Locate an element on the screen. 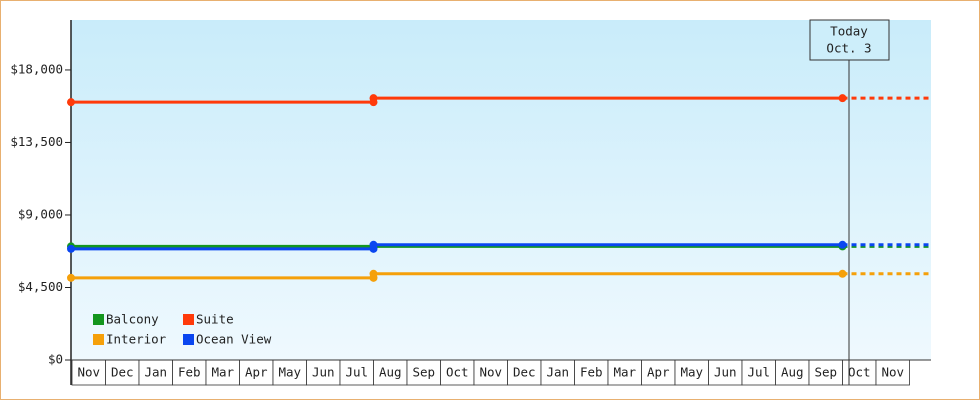 Image resolution: width=980 pixels, height=400 pixels. today-date: Oct. 3 is located at coordinates (848, 48).